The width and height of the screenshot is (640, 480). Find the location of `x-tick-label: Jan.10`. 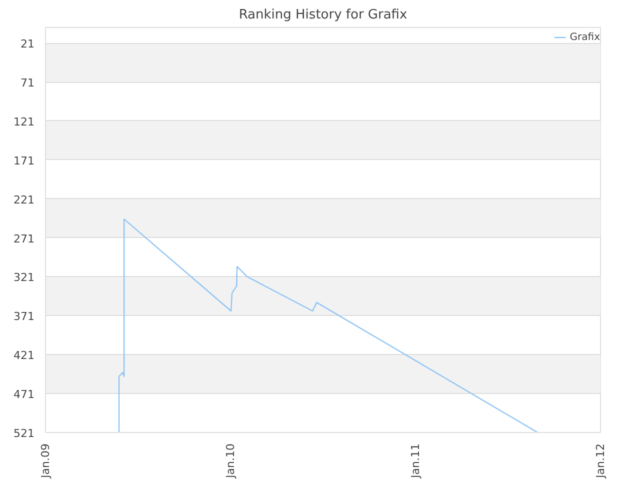

x-tick-label: Jan.10 is located at coordinates (230, 461).